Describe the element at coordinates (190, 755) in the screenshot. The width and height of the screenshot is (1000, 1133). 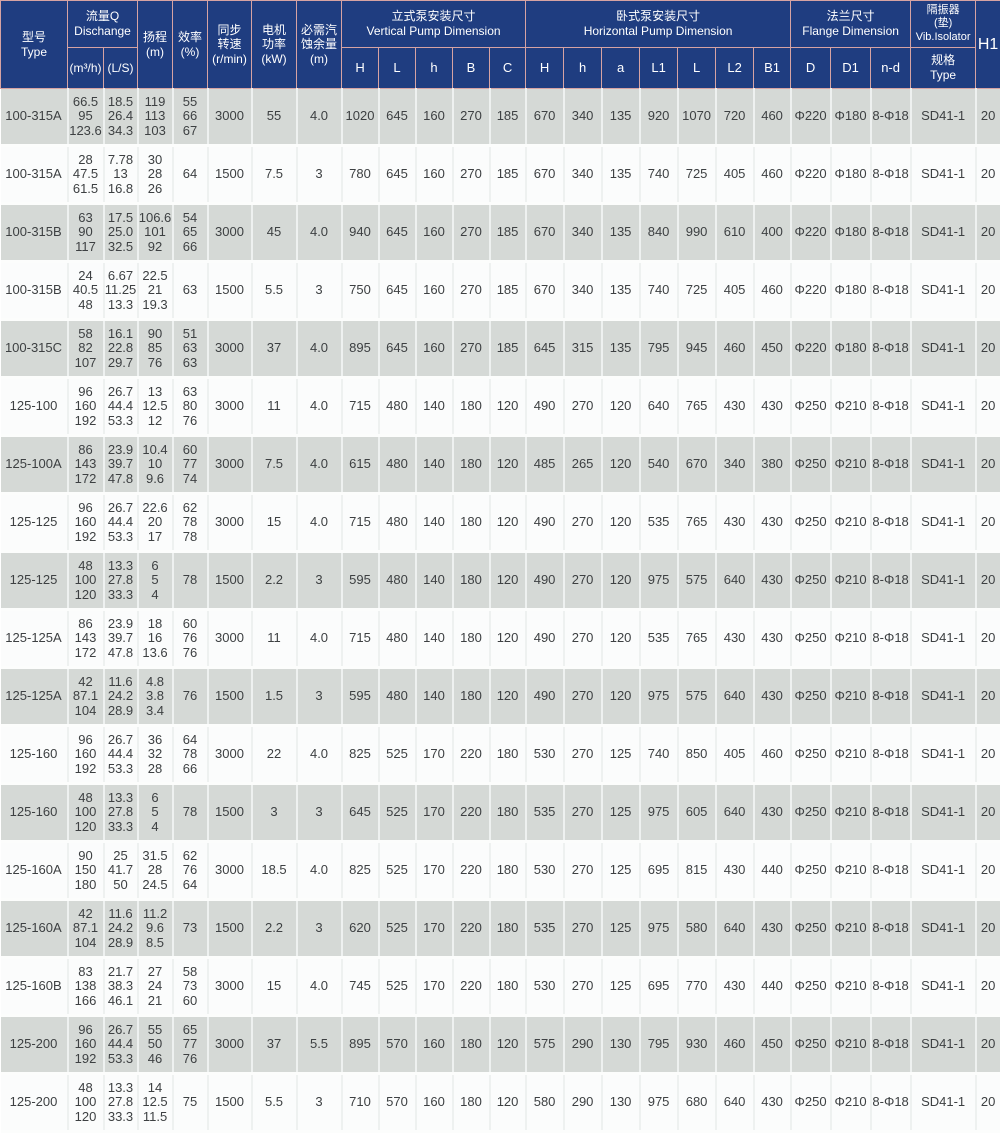
I see `value-cell: 64 78 66` at that location.